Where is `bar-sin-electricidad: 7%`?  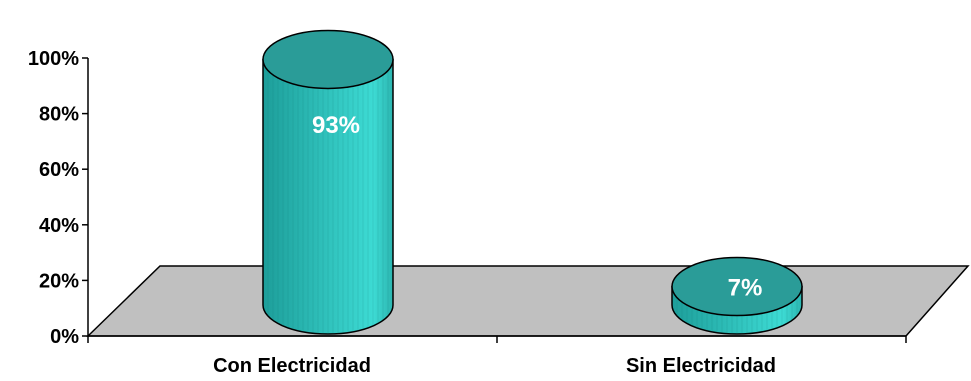
bar-sin-electricidad: 7% is located at coordinates (737, 295).